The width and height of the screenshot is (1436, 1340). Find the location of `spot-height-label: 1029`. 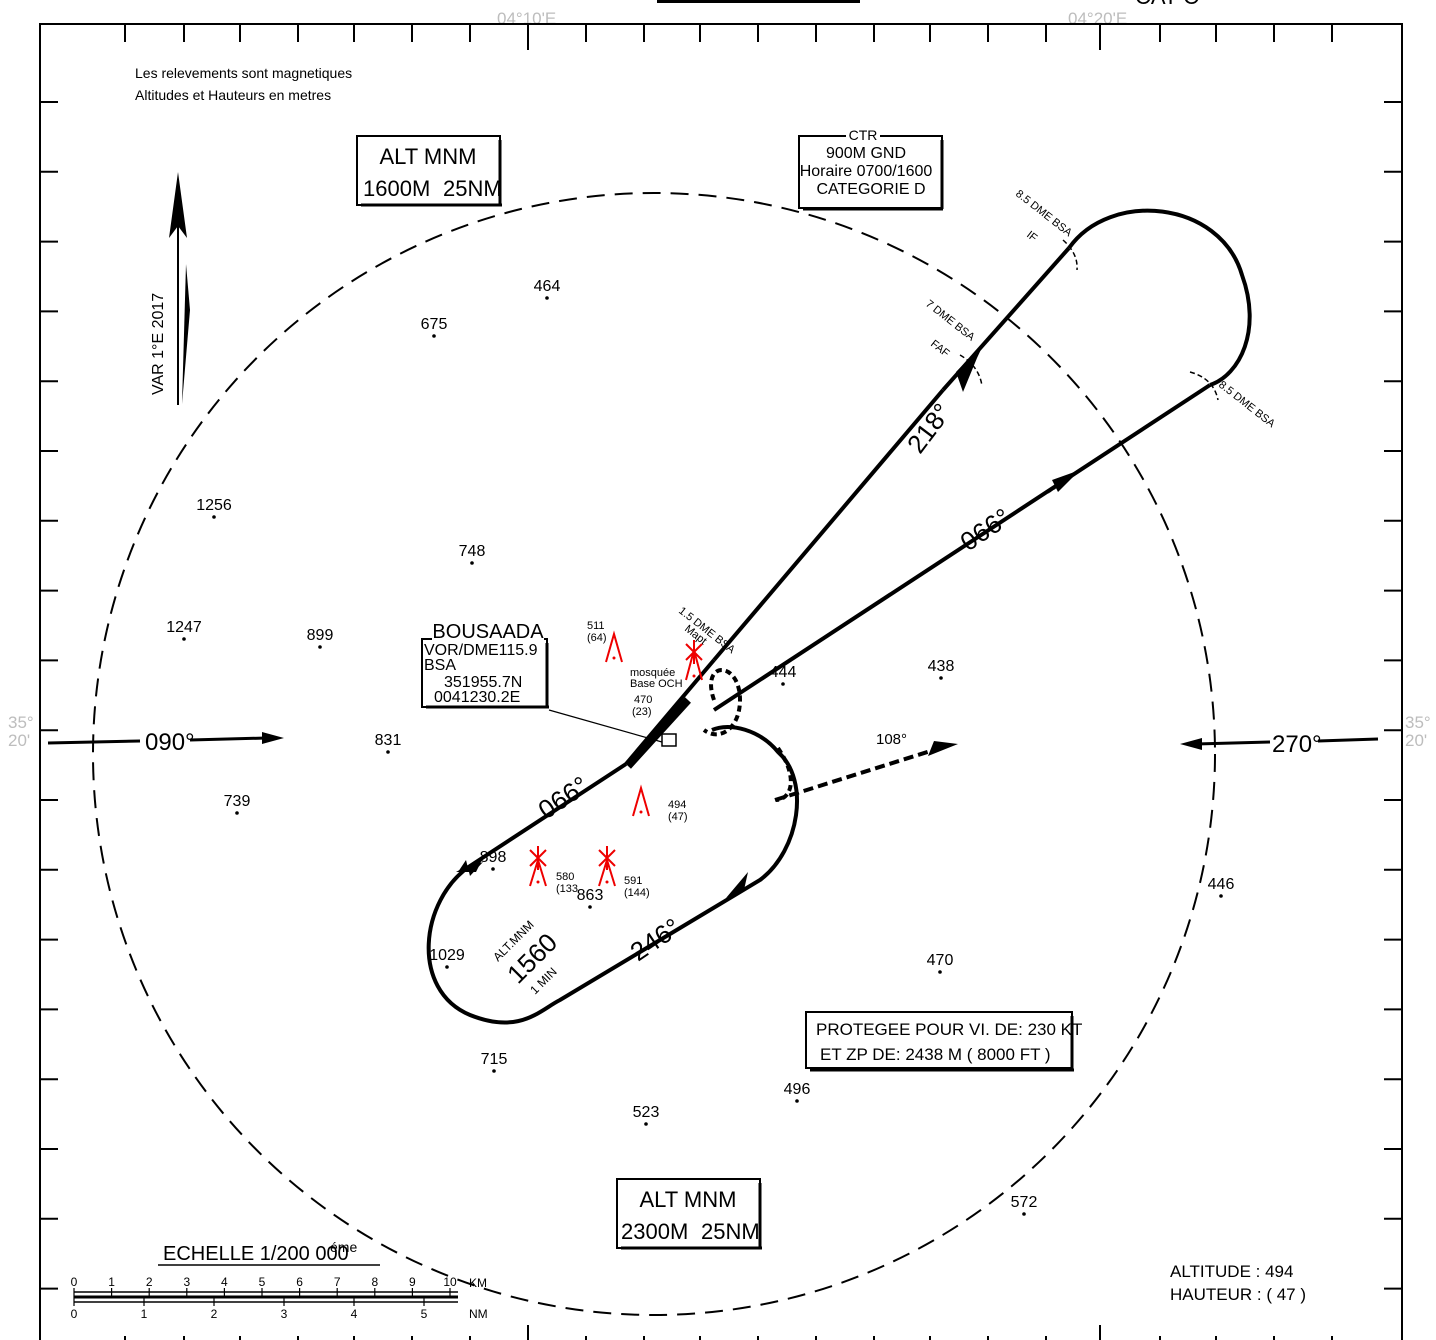

spot-height-label: 1029 is located at coordinates (447, 955).